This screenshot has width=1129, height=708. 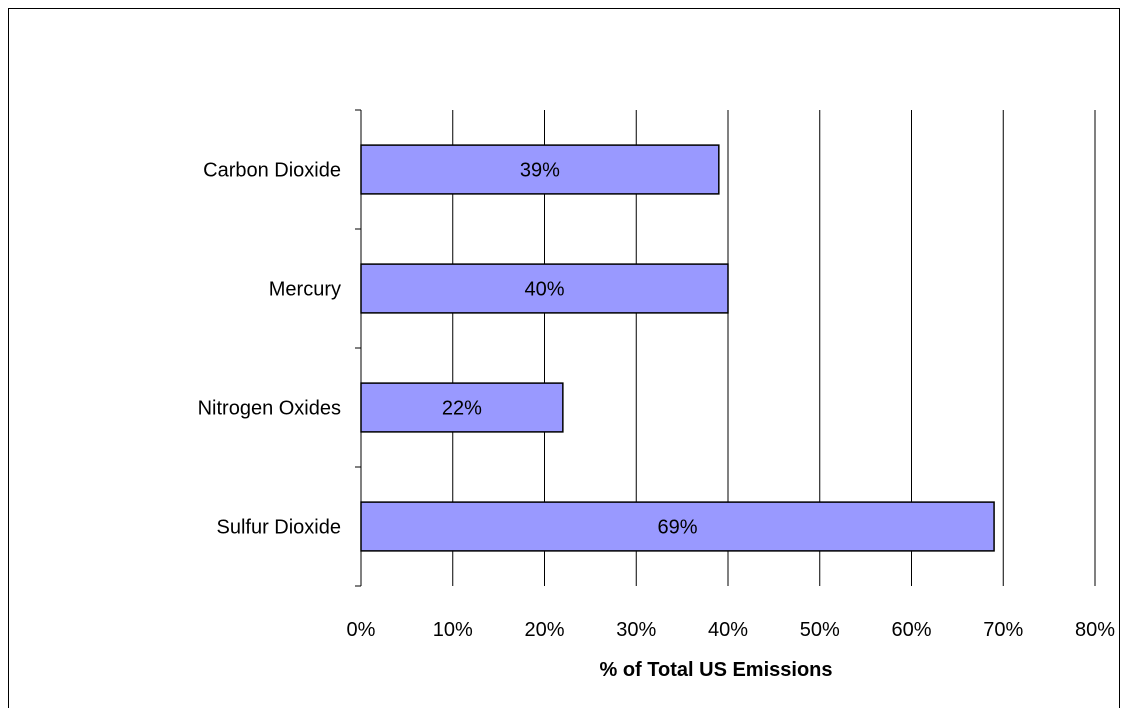 What do you see at coordinates (453, 630) in the screenshot?
I see `x-tick-label: 10%` at bounding box center [453, 630].